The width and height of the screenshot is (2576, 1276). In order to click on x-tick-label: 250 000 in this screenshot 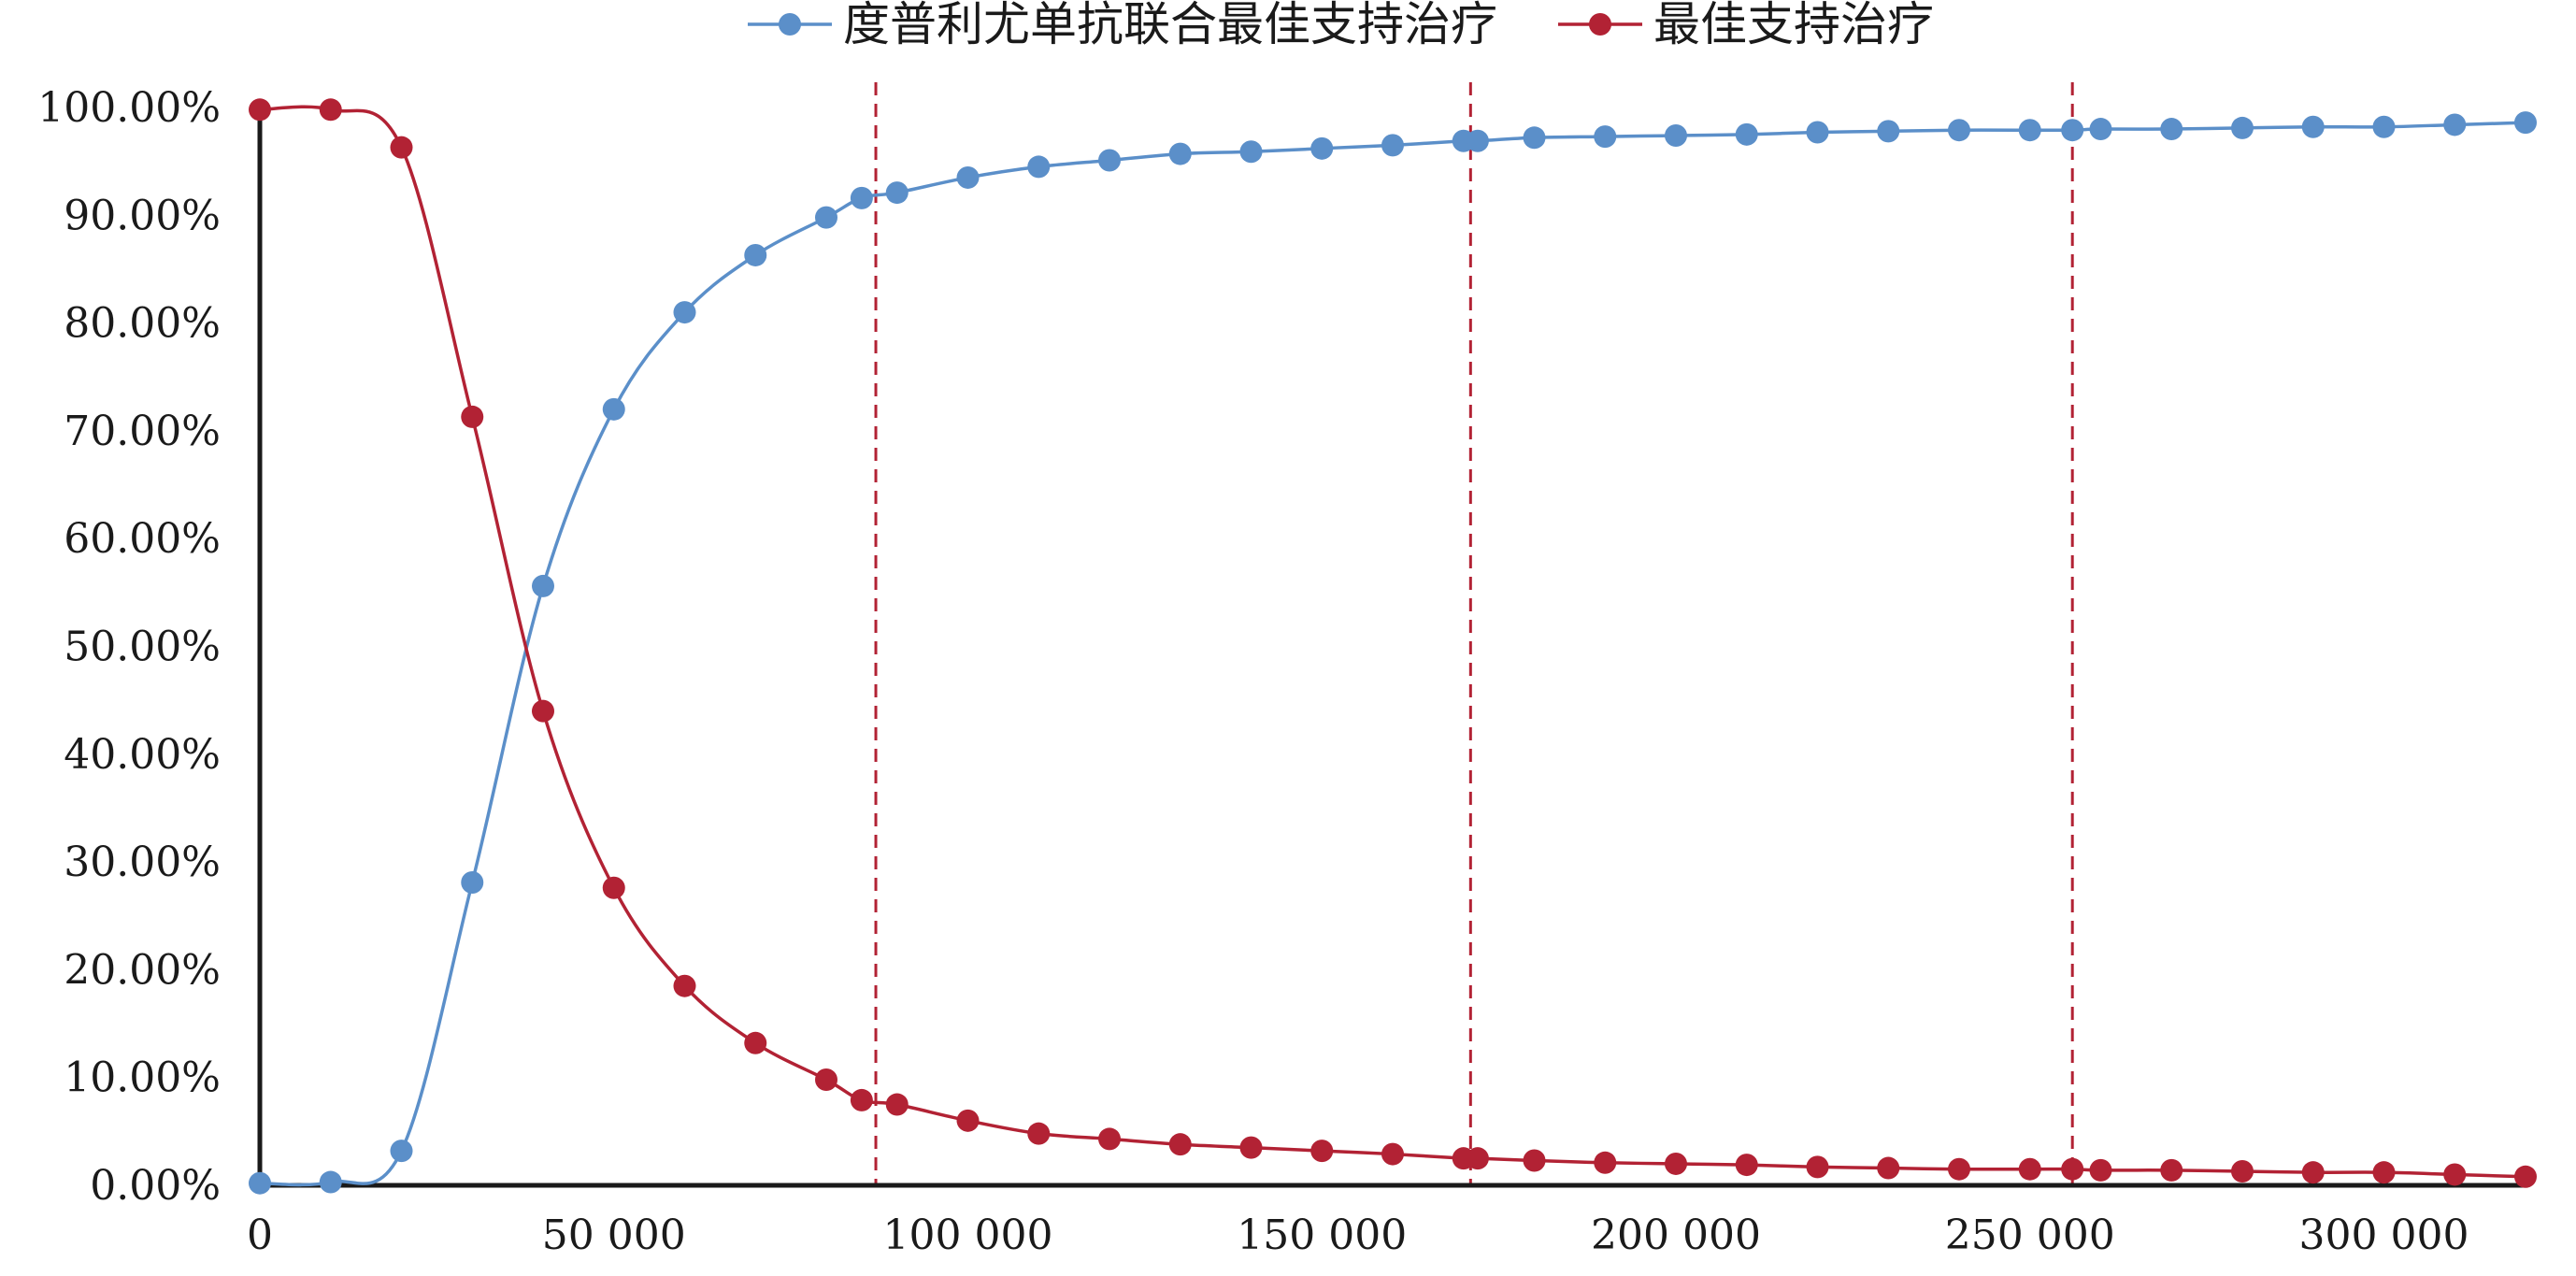, I will do `click(2030, 1235)`.